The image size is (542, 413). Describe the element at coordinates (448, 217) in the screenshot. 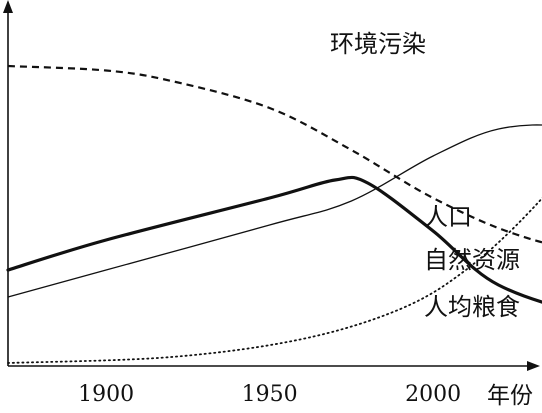

I see `label-population: 人口` at that location.